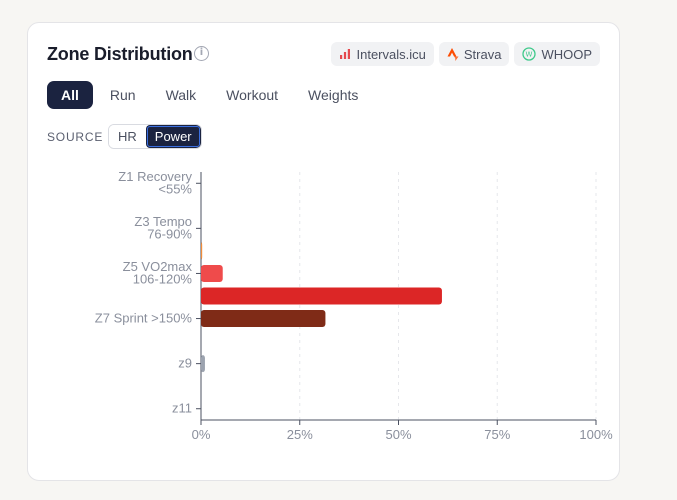 The height and width of the screenshot is (500, 677). Describe the element at coordinates (144, 318) in the screenshot. I see `y-tick-label: Z7 Sprint >150%` at that location.